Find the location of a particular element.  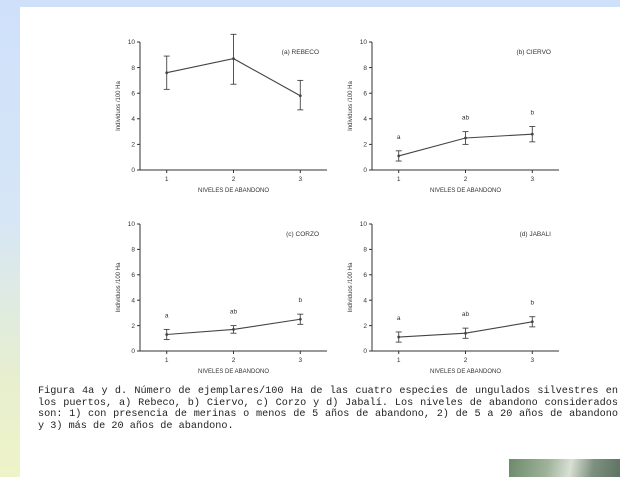

photo-thumbnail is located at coordinates (564, 468).